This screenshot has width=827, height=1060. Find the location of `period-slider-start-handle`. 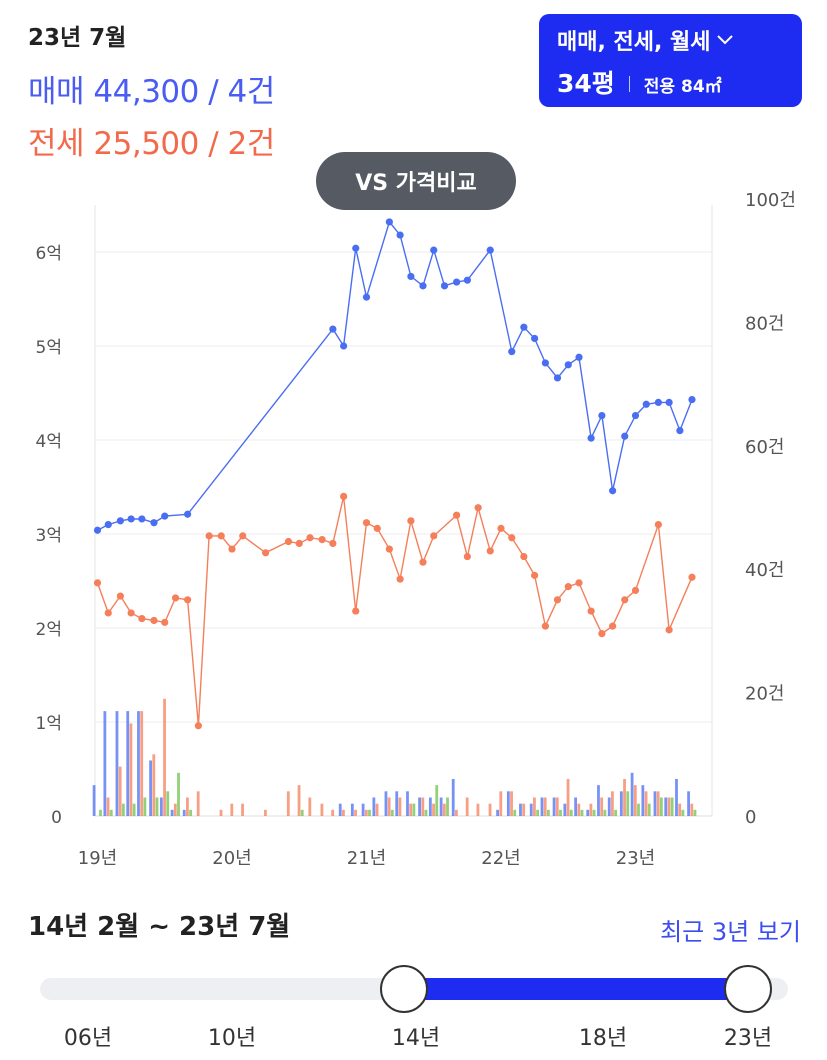

period-slider-start-handle is located at coordinates (404, 989).